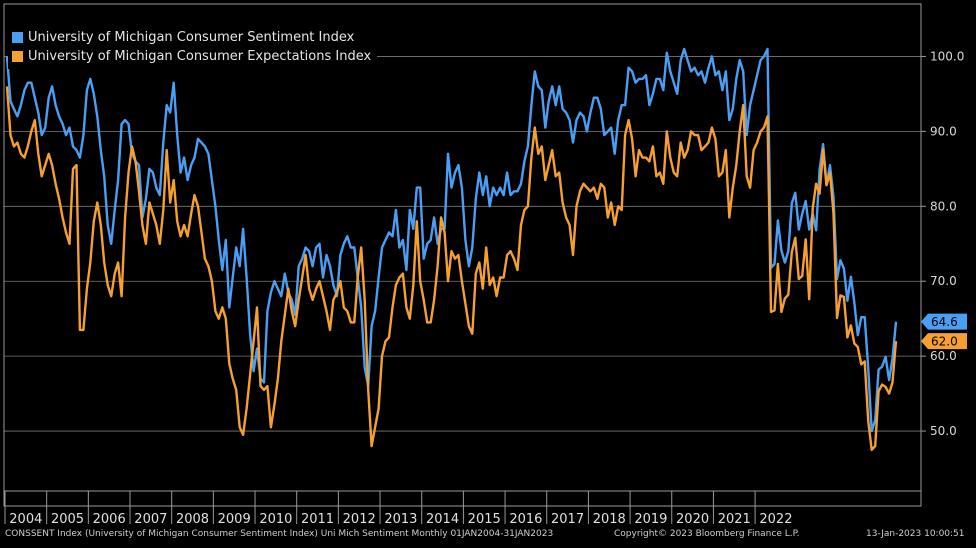 Image resolution: width=976 pixels, height=548 pixels. I want to click on x-tick-label: 2010, so click(275, 519).